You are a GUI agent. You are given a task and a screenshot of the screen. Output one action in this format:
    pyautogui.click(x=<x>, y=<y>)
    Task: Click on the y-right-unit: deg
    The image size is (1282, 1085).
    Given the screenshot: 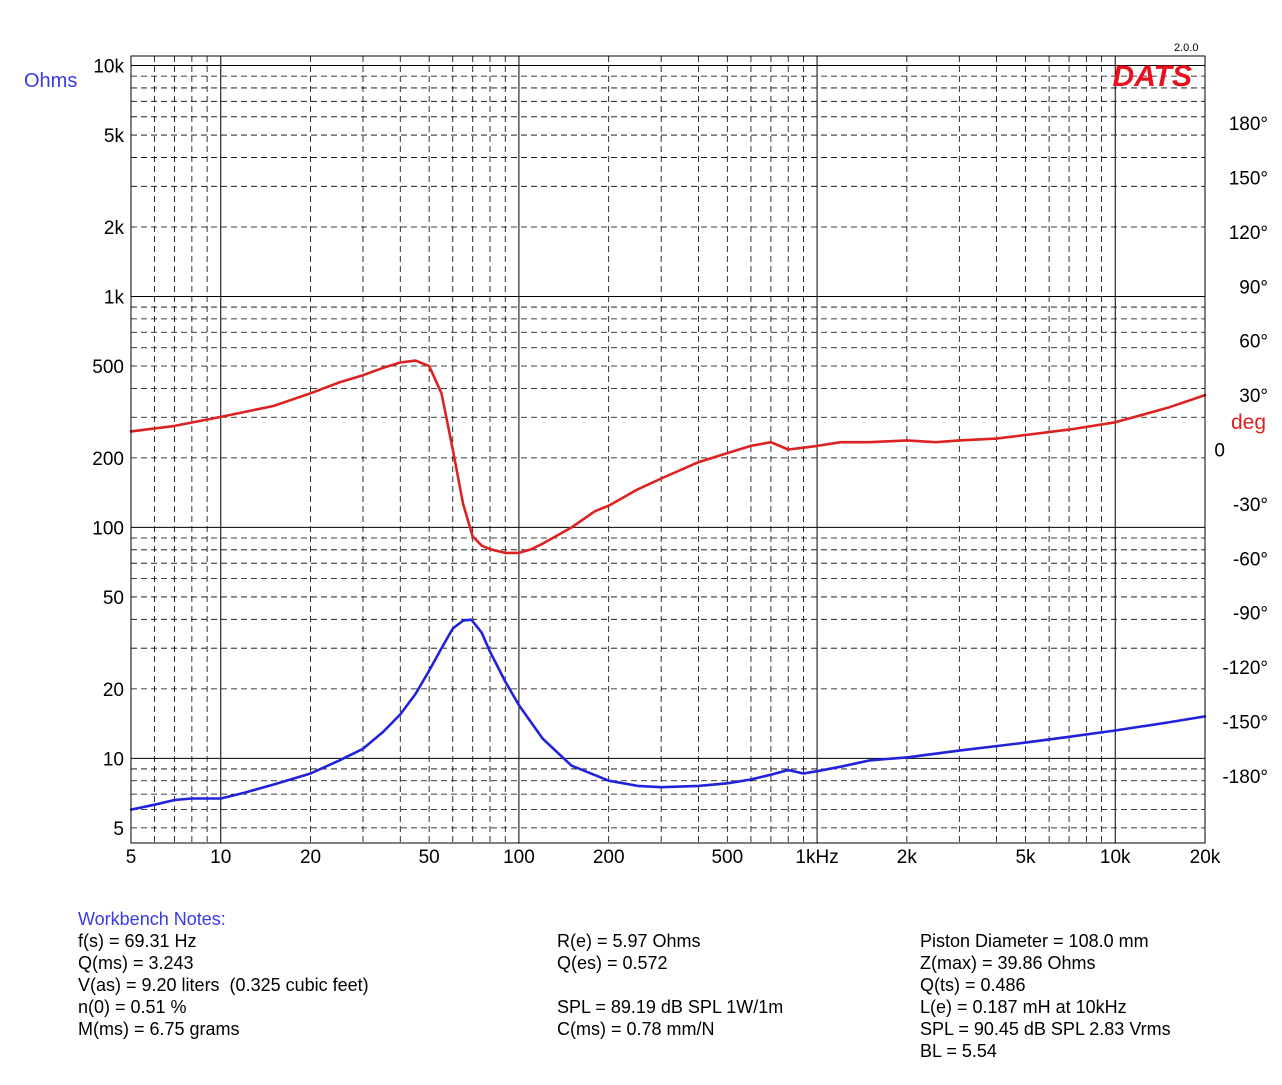 What is the action you would take?
    pyautogui.click(x=1248, y=422)
    